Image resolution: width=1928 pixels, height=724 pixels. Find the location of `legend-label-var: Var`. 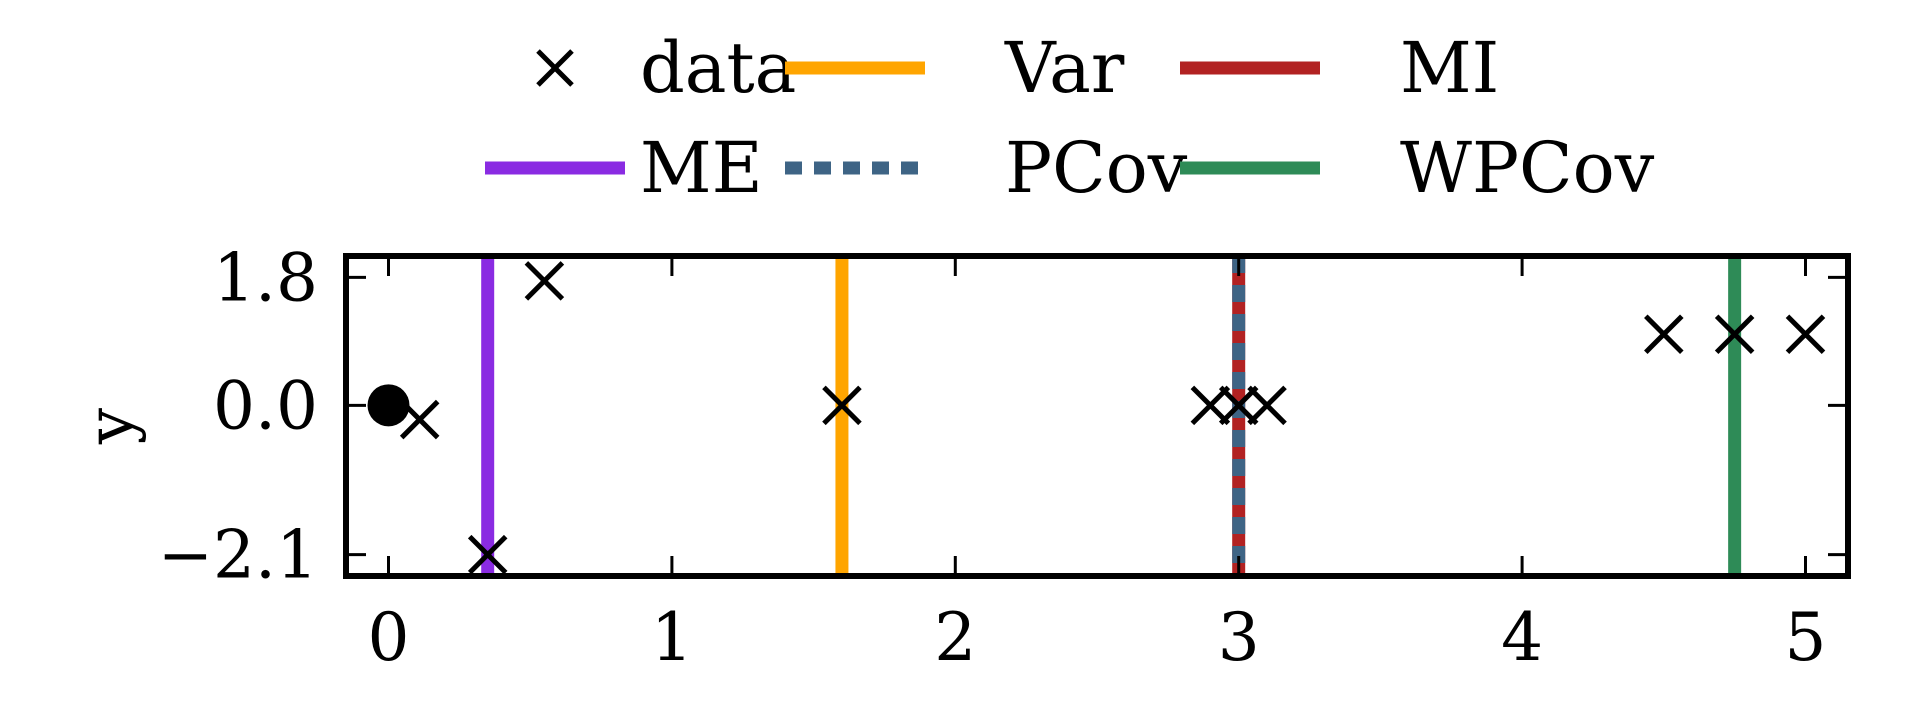

legend-label-var: Var is located at coordinates (1064, 68).